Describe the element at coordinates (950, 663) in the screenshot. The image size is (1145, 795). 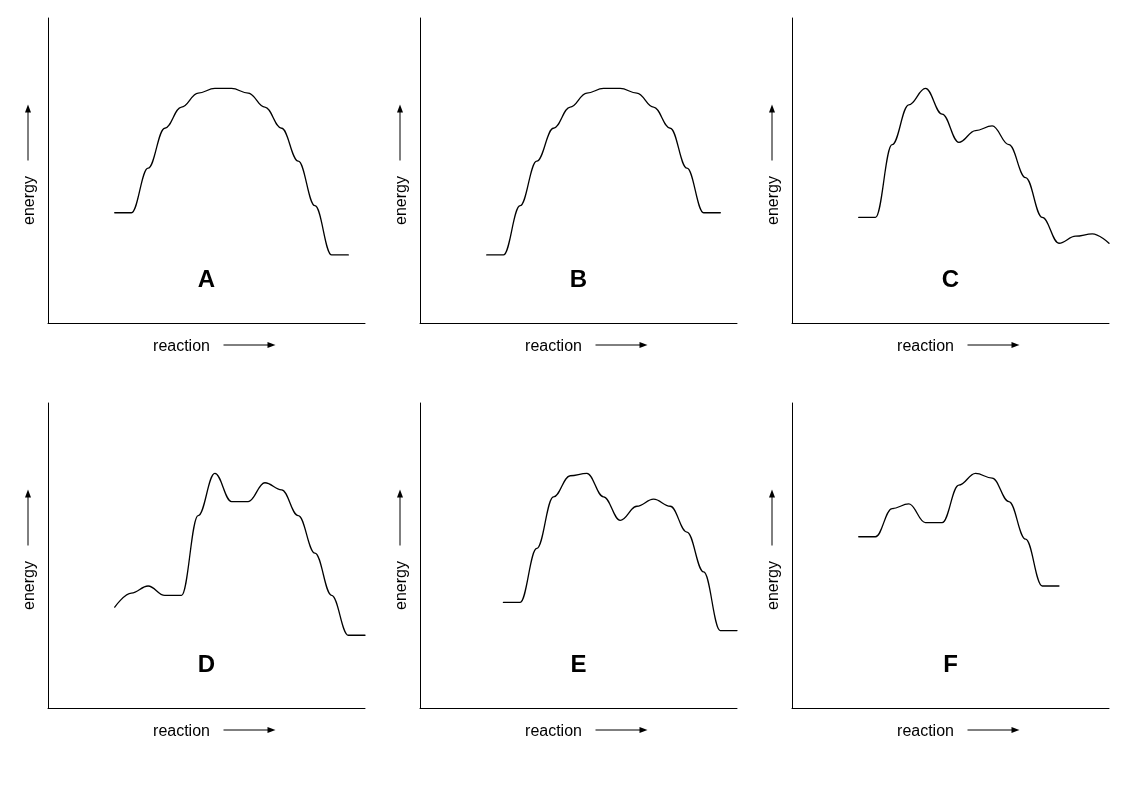
I see `annotation: F` at that location.